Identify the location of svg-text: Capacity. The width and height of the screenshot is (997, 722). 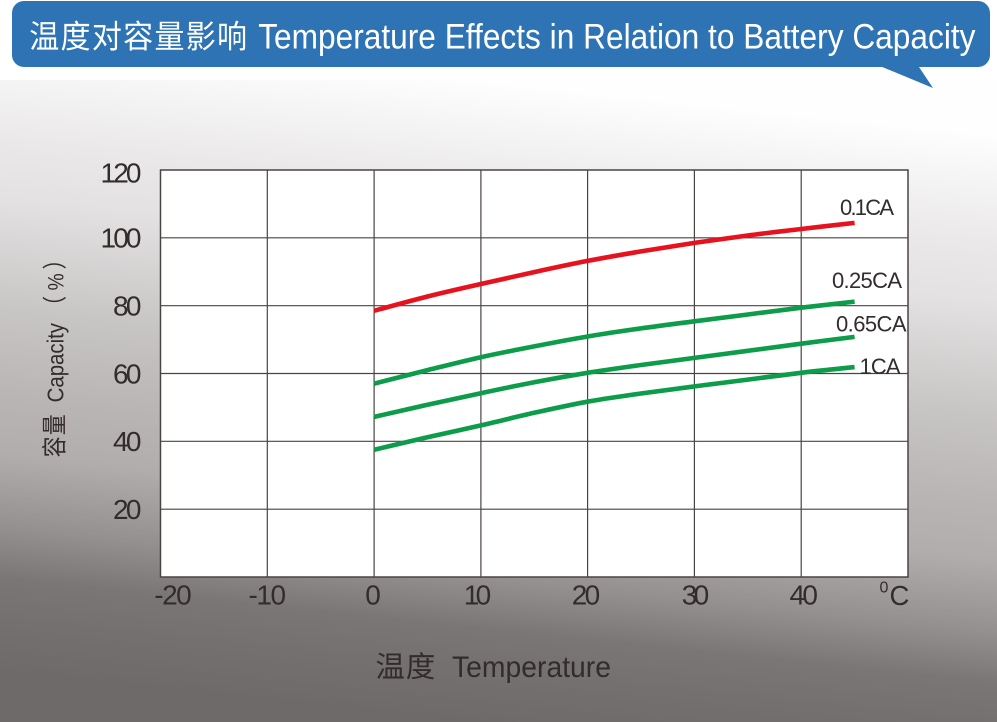
(56, 363).